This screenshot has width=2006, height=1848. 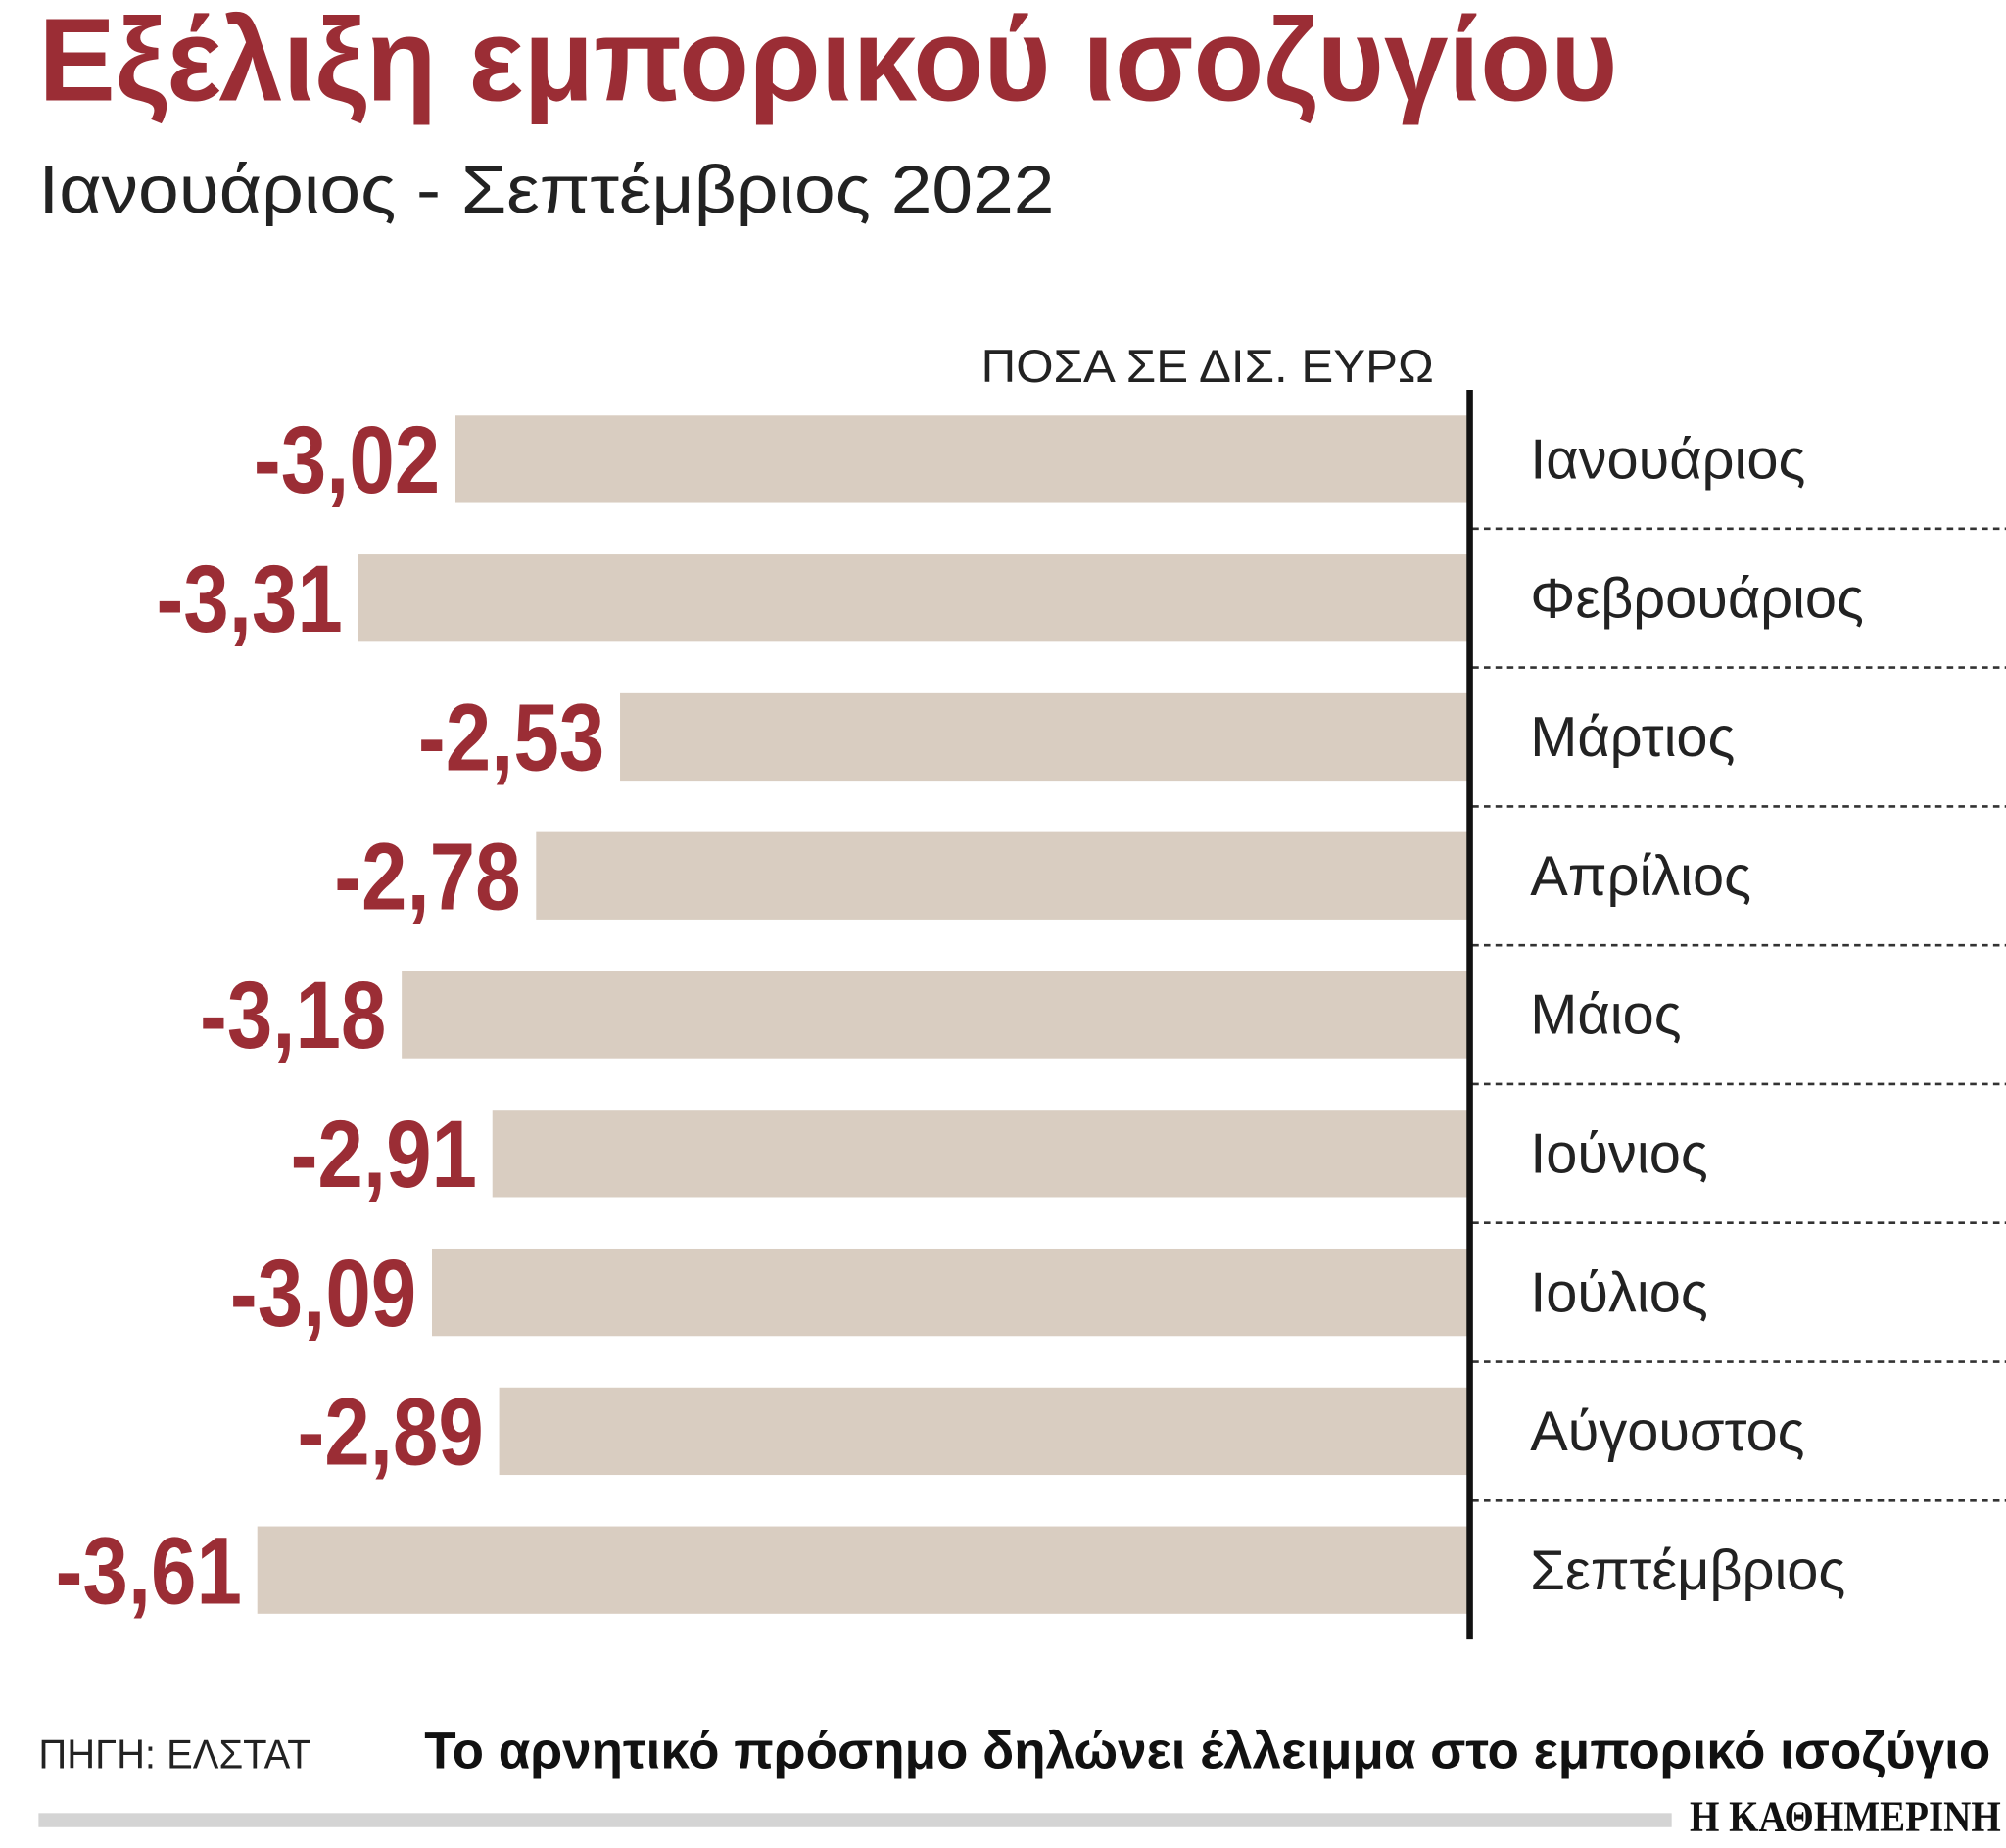 What do you see at coordinates (249, 598) in the screenshot?
I see `value-label: -3,31` at bounding box center [249, 598].